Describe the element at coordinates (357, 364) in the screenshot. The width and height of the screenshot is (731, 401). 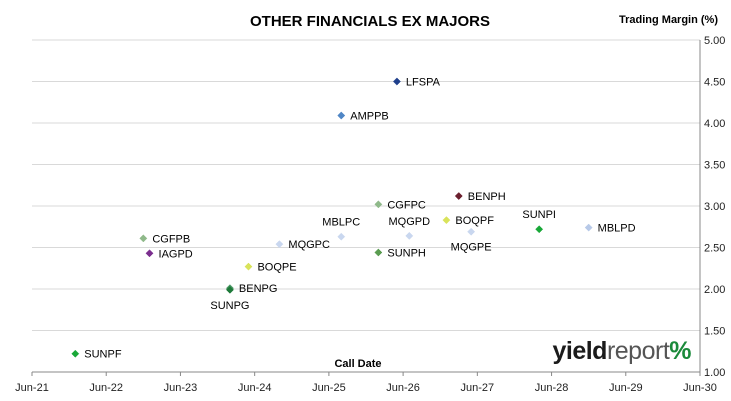
I see `x-axis-title: Call Date` at that location.